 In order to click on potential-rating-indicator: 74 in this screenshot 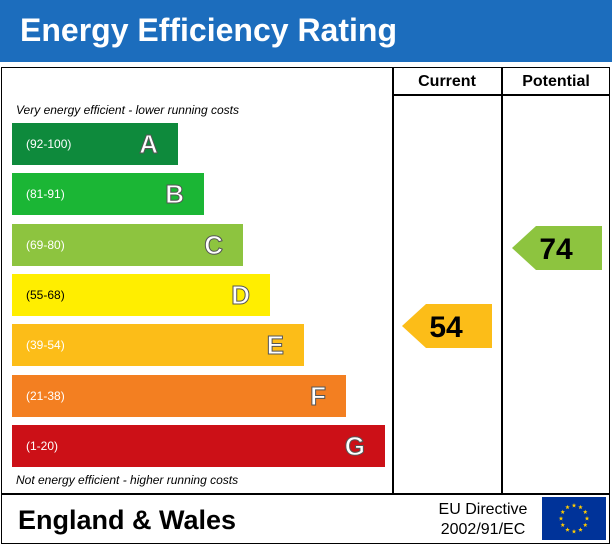, I will do `click(557, 248)`.